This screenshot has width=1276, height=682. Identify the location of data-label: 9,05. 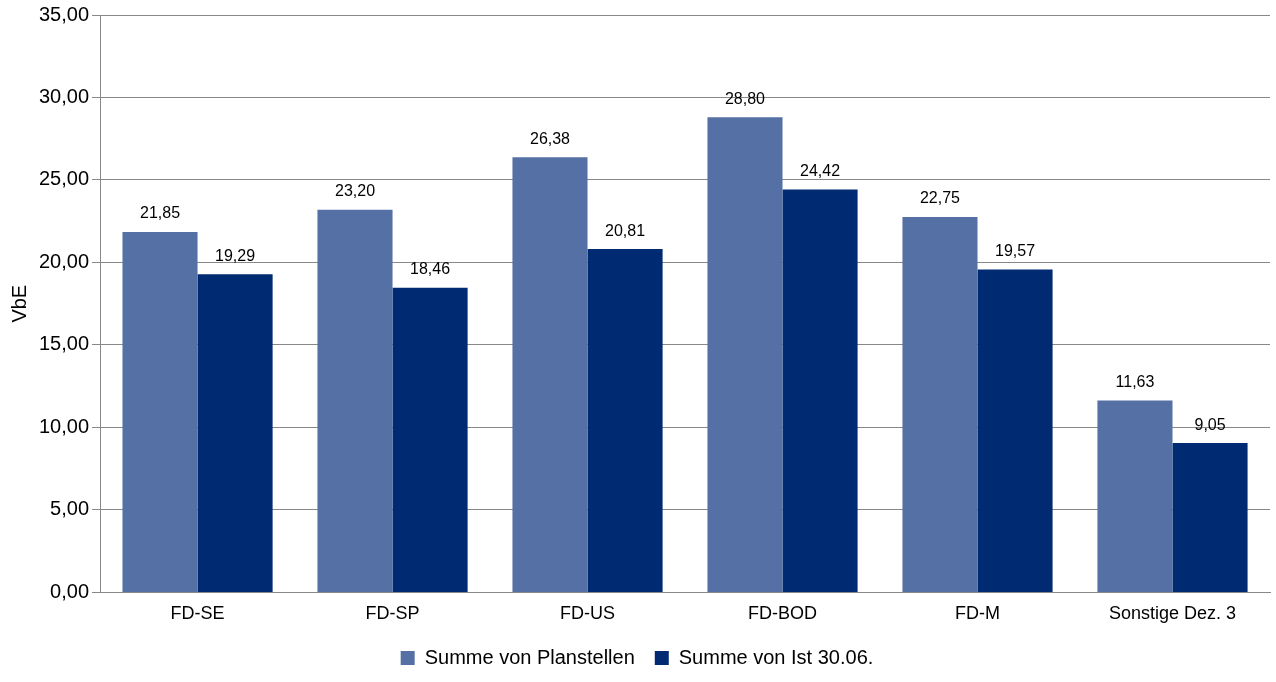
(1210, 424).